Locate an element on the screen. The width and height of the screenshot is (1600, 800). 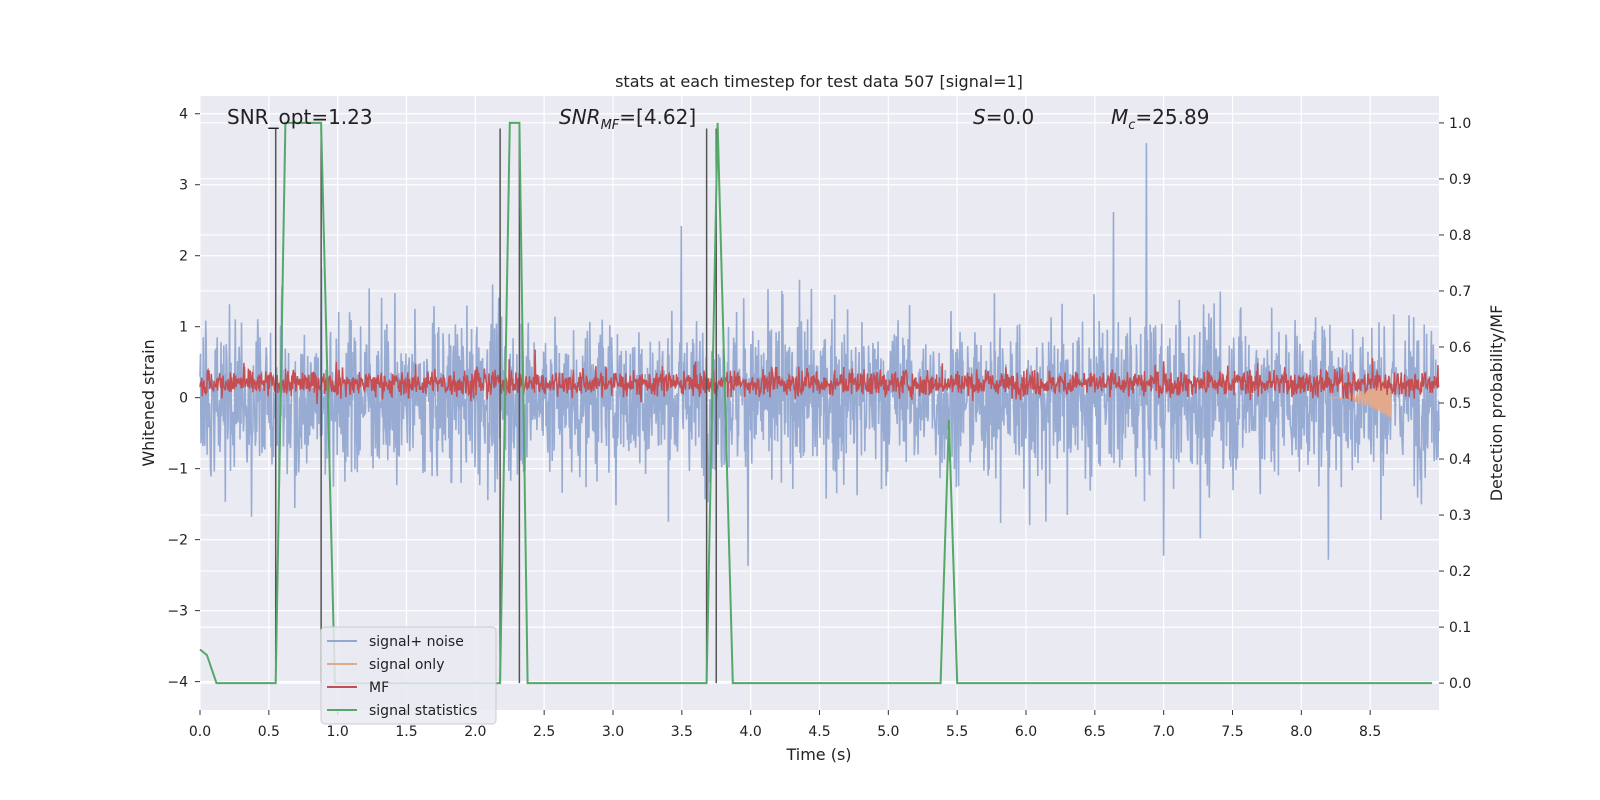
series-signal-only is located at coordinates (1360, 397).